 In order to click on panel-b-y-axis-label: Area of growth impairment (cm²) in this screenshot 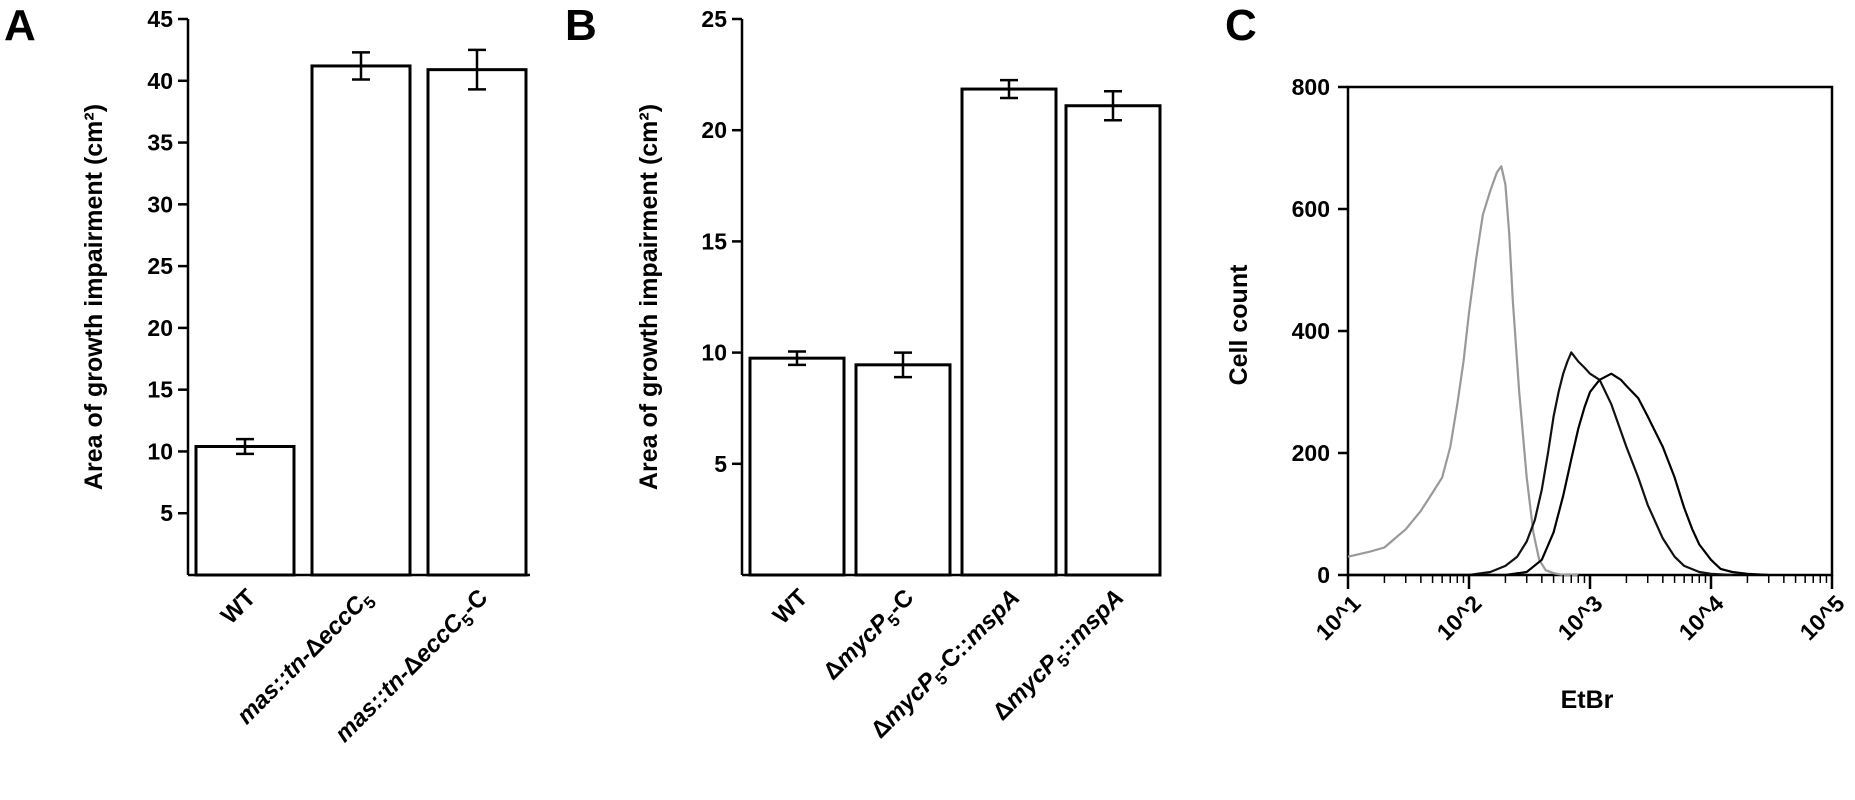, I will do `click(649, 297)`.